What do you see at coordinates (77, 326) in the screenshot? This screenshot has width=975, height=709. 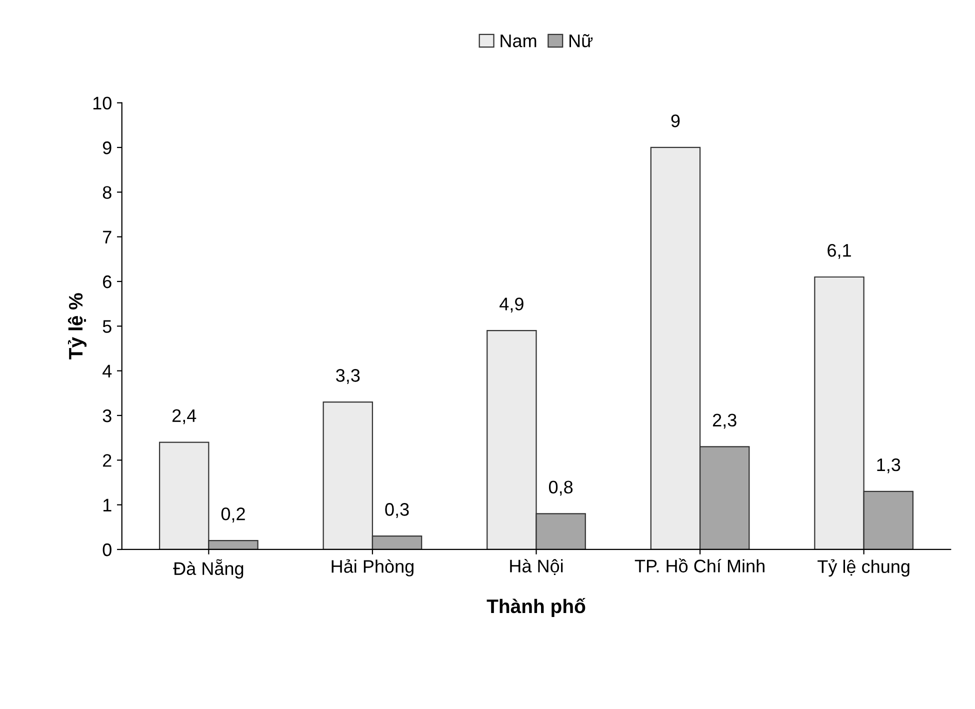 I see `y-axis-title: Tỷ lệ %` at bounding box center [77, 326].